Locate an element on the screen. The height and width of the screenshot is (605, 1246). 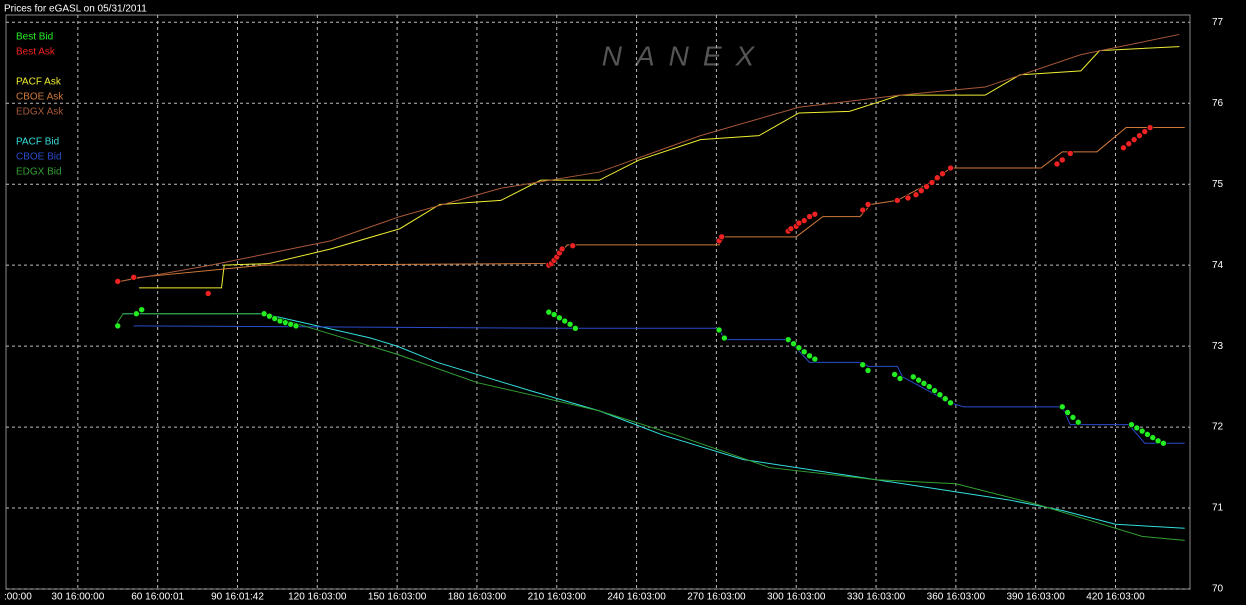
x-tick-label: 330 16:03:00 is located at coordinates (876, 597).